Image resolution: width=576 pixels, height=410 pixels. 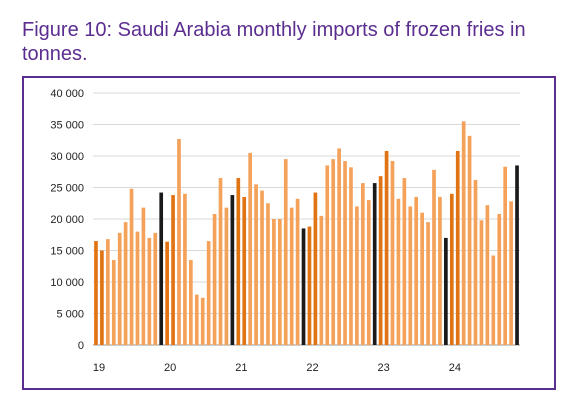 I want to click on x-tick-label: 19, so click(x=99, y=368).